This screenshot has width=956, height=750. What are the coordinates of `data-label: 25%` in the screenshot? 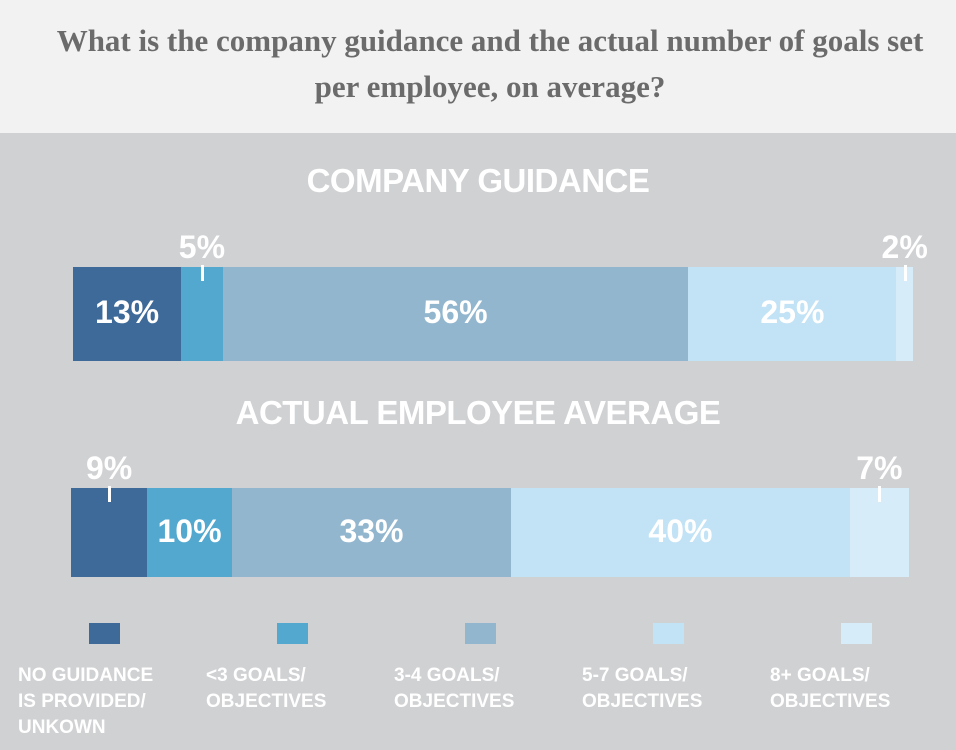 It's located at (792, 312).